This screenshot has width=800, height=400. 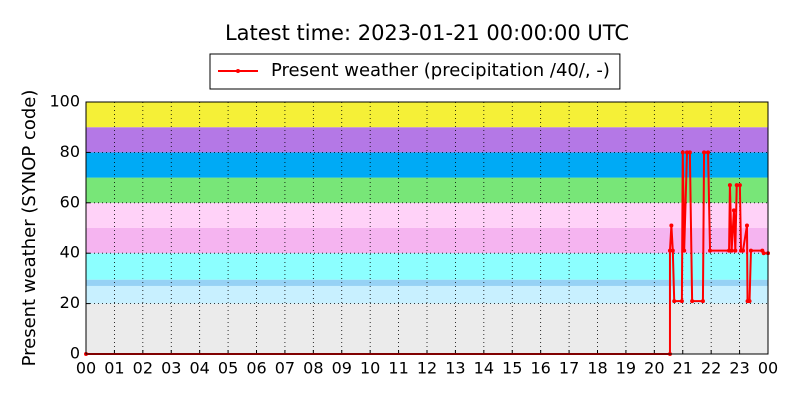 What do you see at coordinates (739, 368) in the screenshot?
I see `x-tick-label: 23` at bounding box center [739, 368].